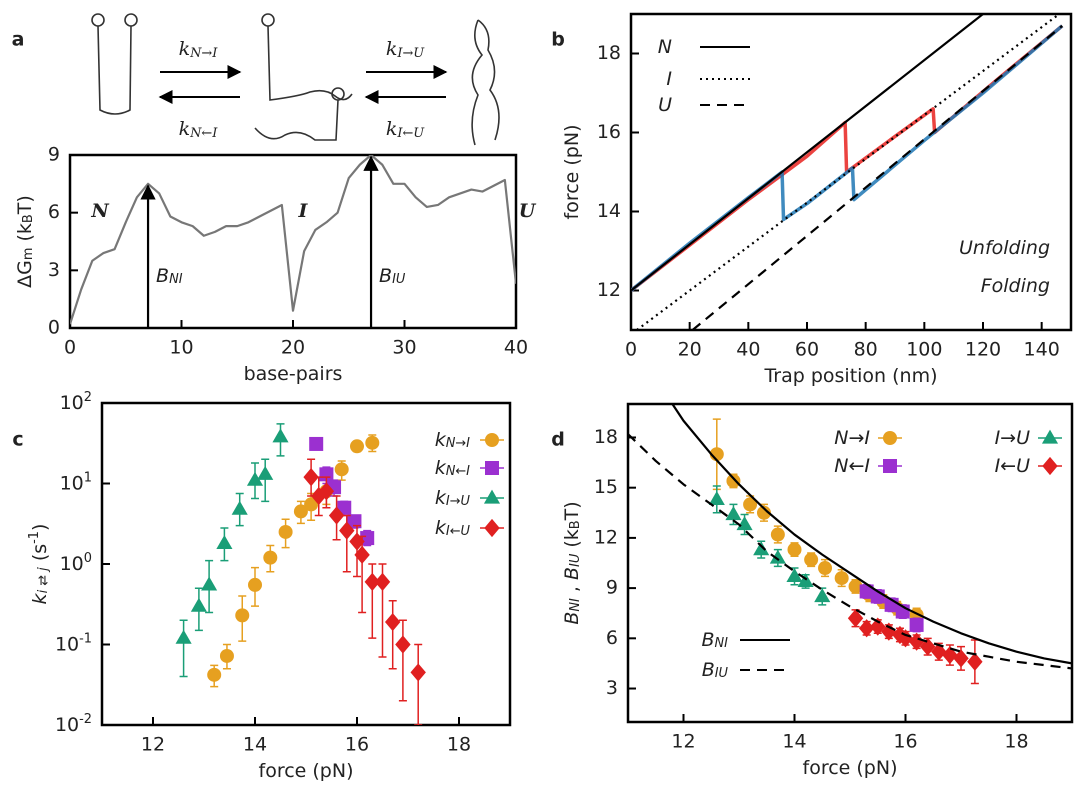 The height and width of the screenshot is (787, 1074). What do you see at coordinates (458, 471) in the screenshot?
I see `text-part: N←I` at bounding box center [458, 471].